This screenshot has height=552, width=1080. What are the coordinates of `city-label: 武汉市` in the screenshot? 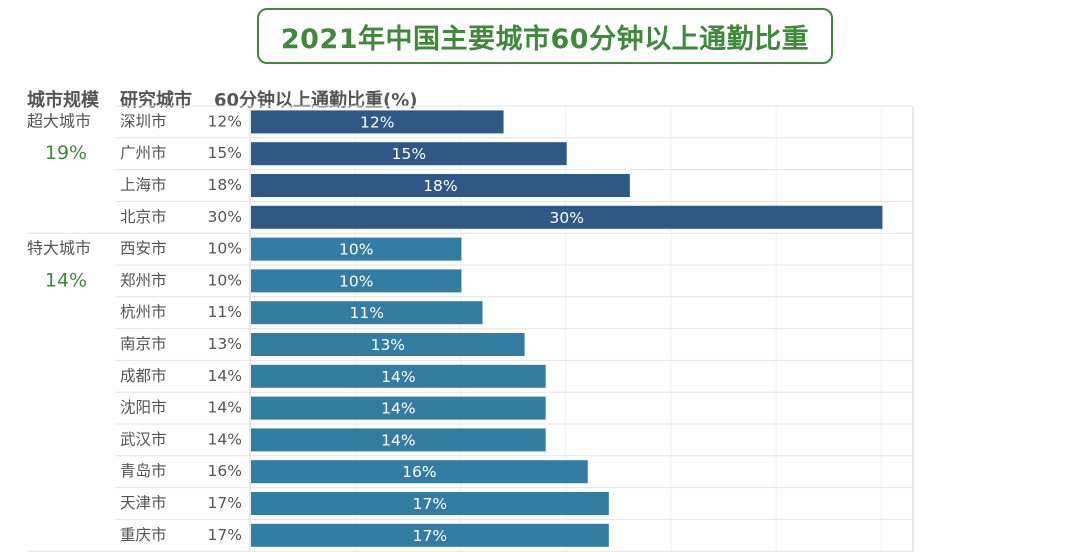 It's located at (143, 439).